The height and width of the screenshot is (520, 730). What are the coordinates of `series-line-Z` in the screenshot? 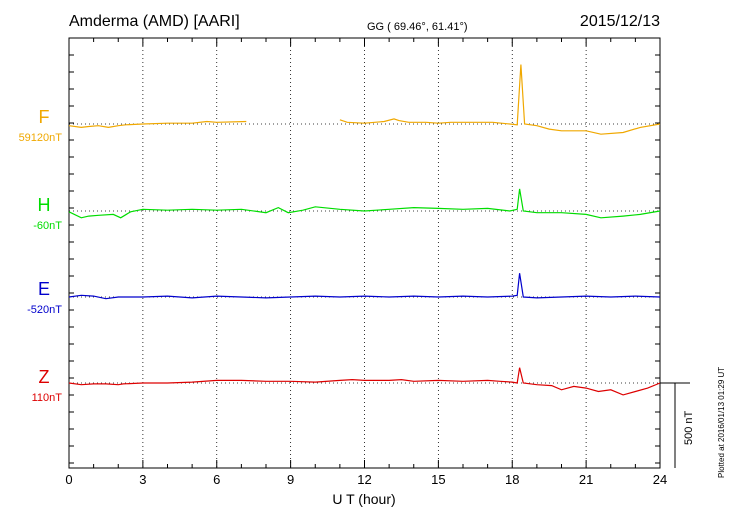 It's located at (364, 381).